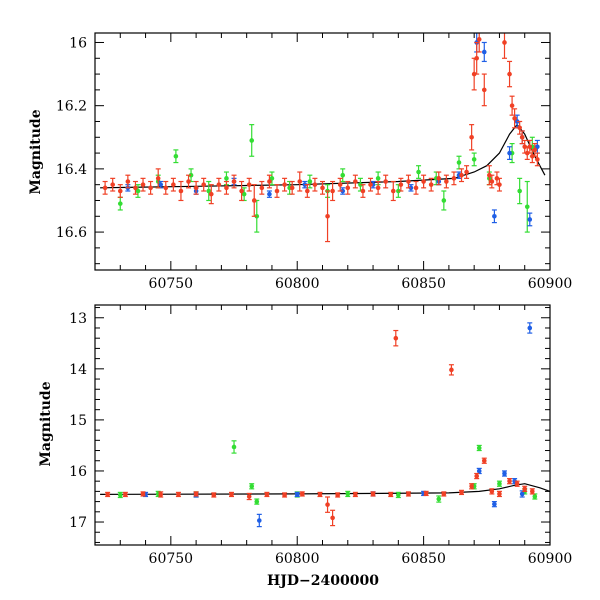 This screenshot has height=600, width=600. Describe the element at coordinates (71, 233) in the screenshot. I see `y-tick-label: 16.6` at that location.